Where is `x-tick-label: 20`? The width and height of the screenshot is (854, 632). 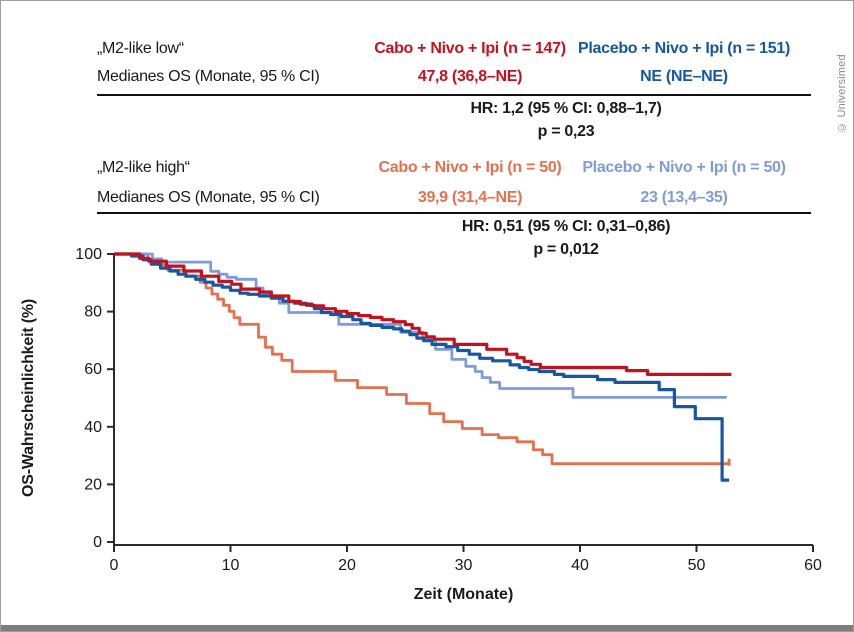 x-tick-label: 20 is located at coordinates (347, 565).